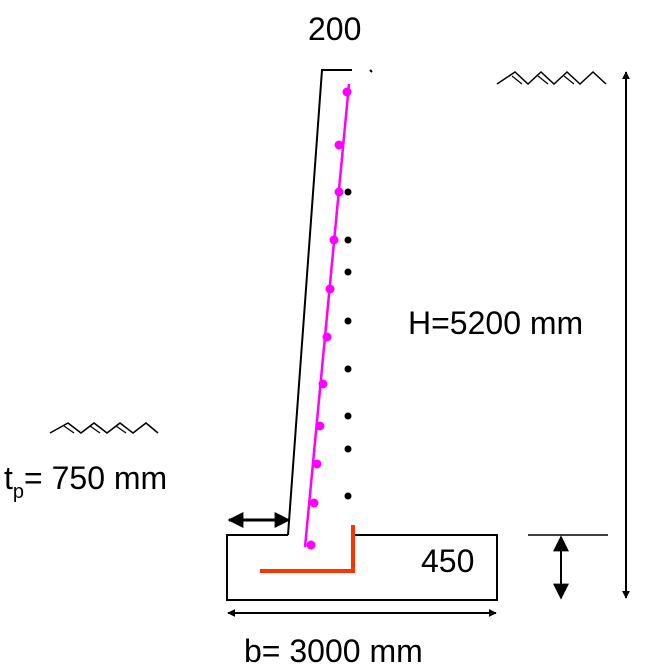 This screenshot has height=667, width=645. I want to click on base-reinforcement-bar, so click(307, 549).